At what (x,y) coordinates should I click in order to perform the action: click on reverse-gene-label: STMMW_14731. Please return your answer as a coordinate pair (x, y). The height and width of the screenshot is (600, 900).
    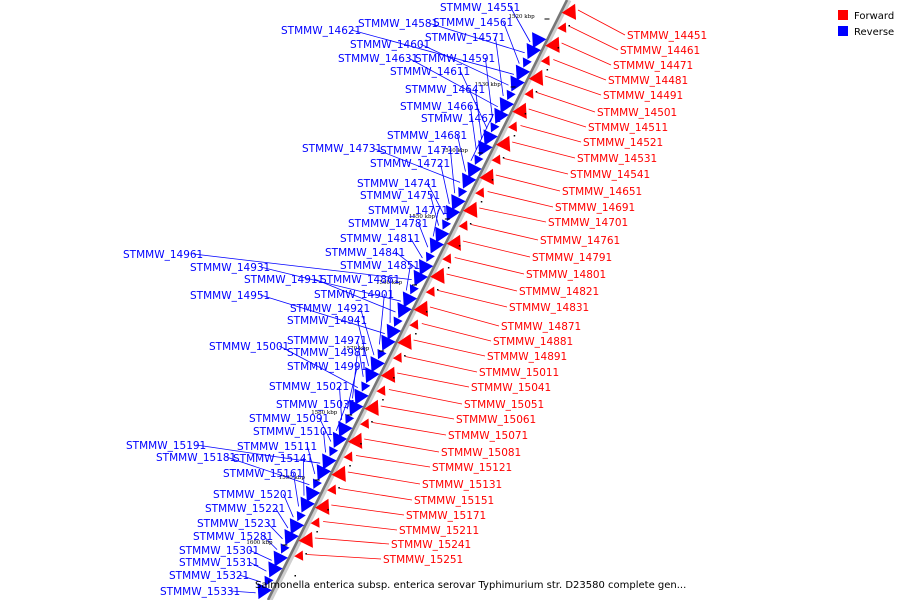
    Looking at the image, I should click on (342, 149).